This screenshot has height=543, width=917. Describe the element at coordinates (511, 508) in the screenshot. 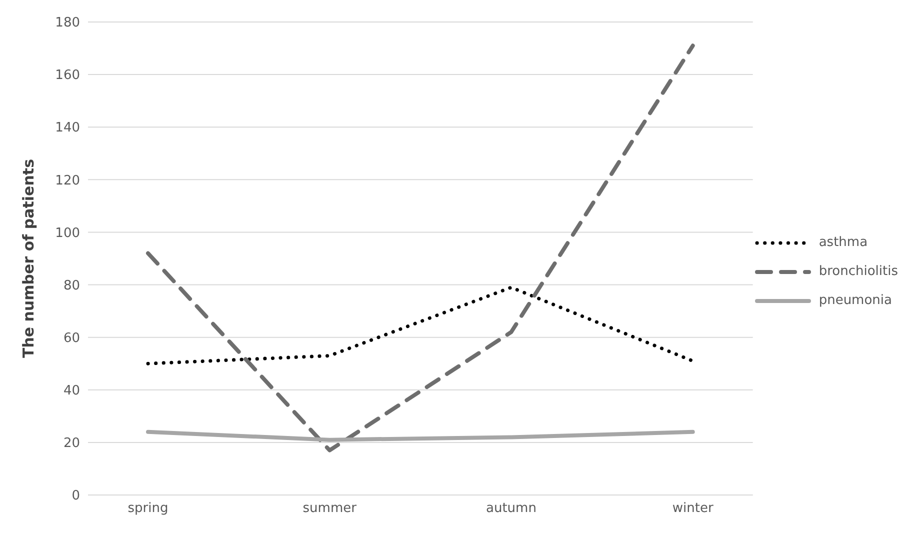

I see `x-tick-label: autumn` at that location.